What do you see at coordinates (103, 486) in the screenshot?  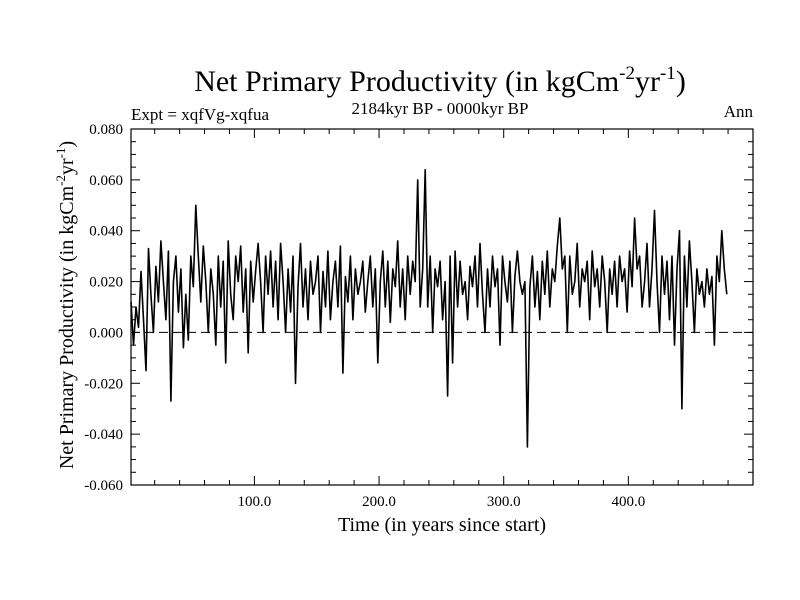 I see `y-tick-label: -0.060` at bounding box center [103, 486].